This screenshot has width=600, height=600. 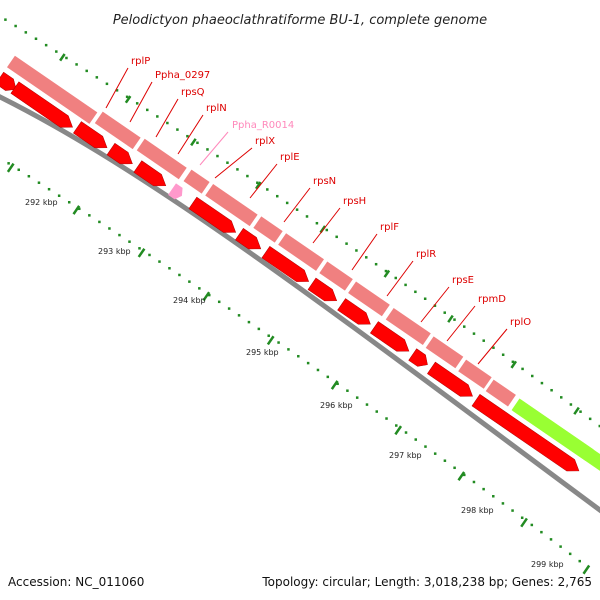 I want to click on gene-label: rplF, so click(x=389, y=227).